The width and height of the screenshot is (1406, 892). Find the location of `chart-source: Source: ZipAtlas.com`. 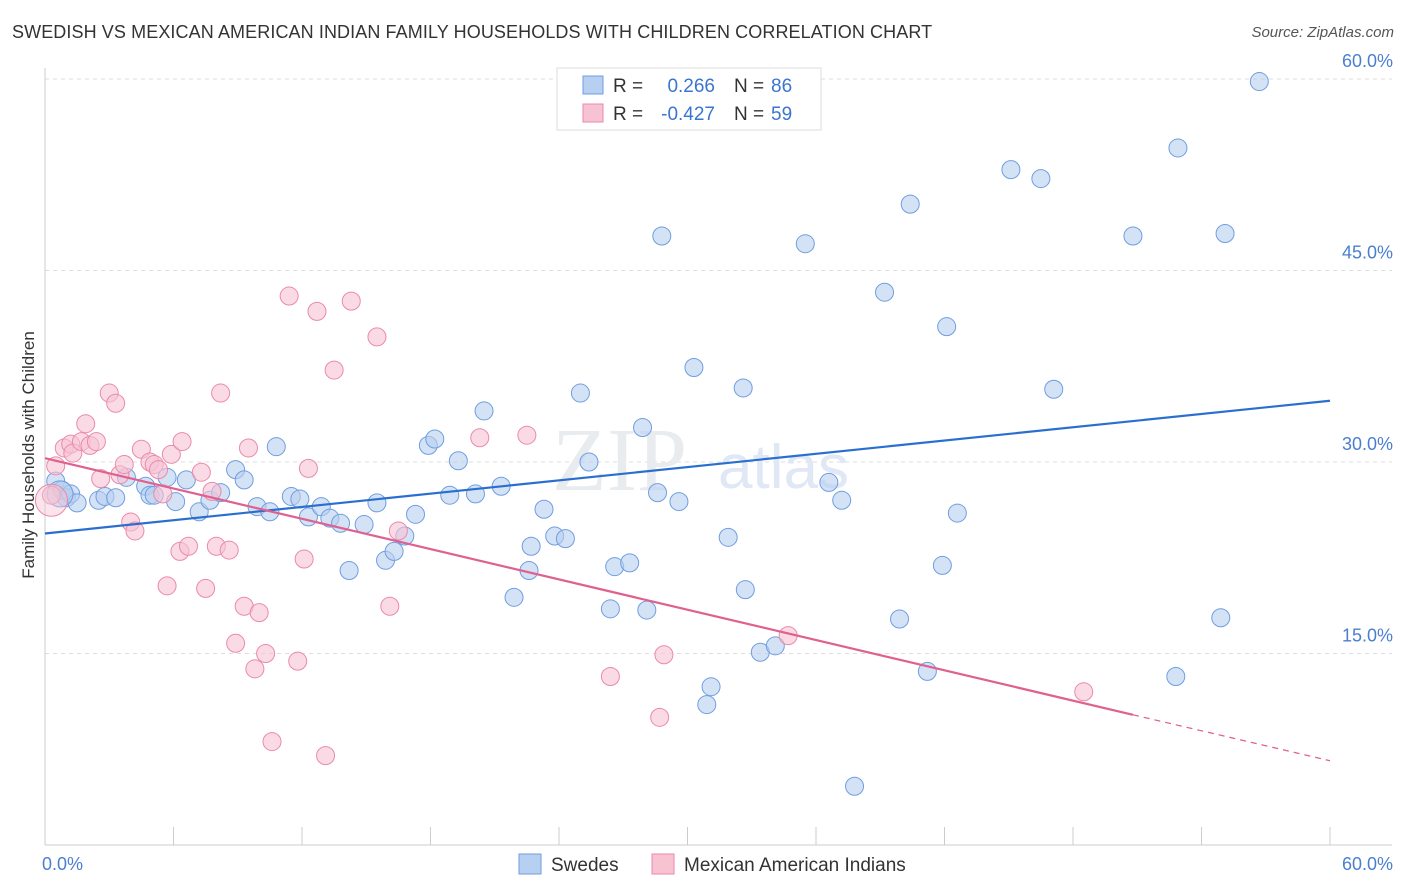

chart-source: Source: ZipAtlas.com is located at coordinates (1322, 32).